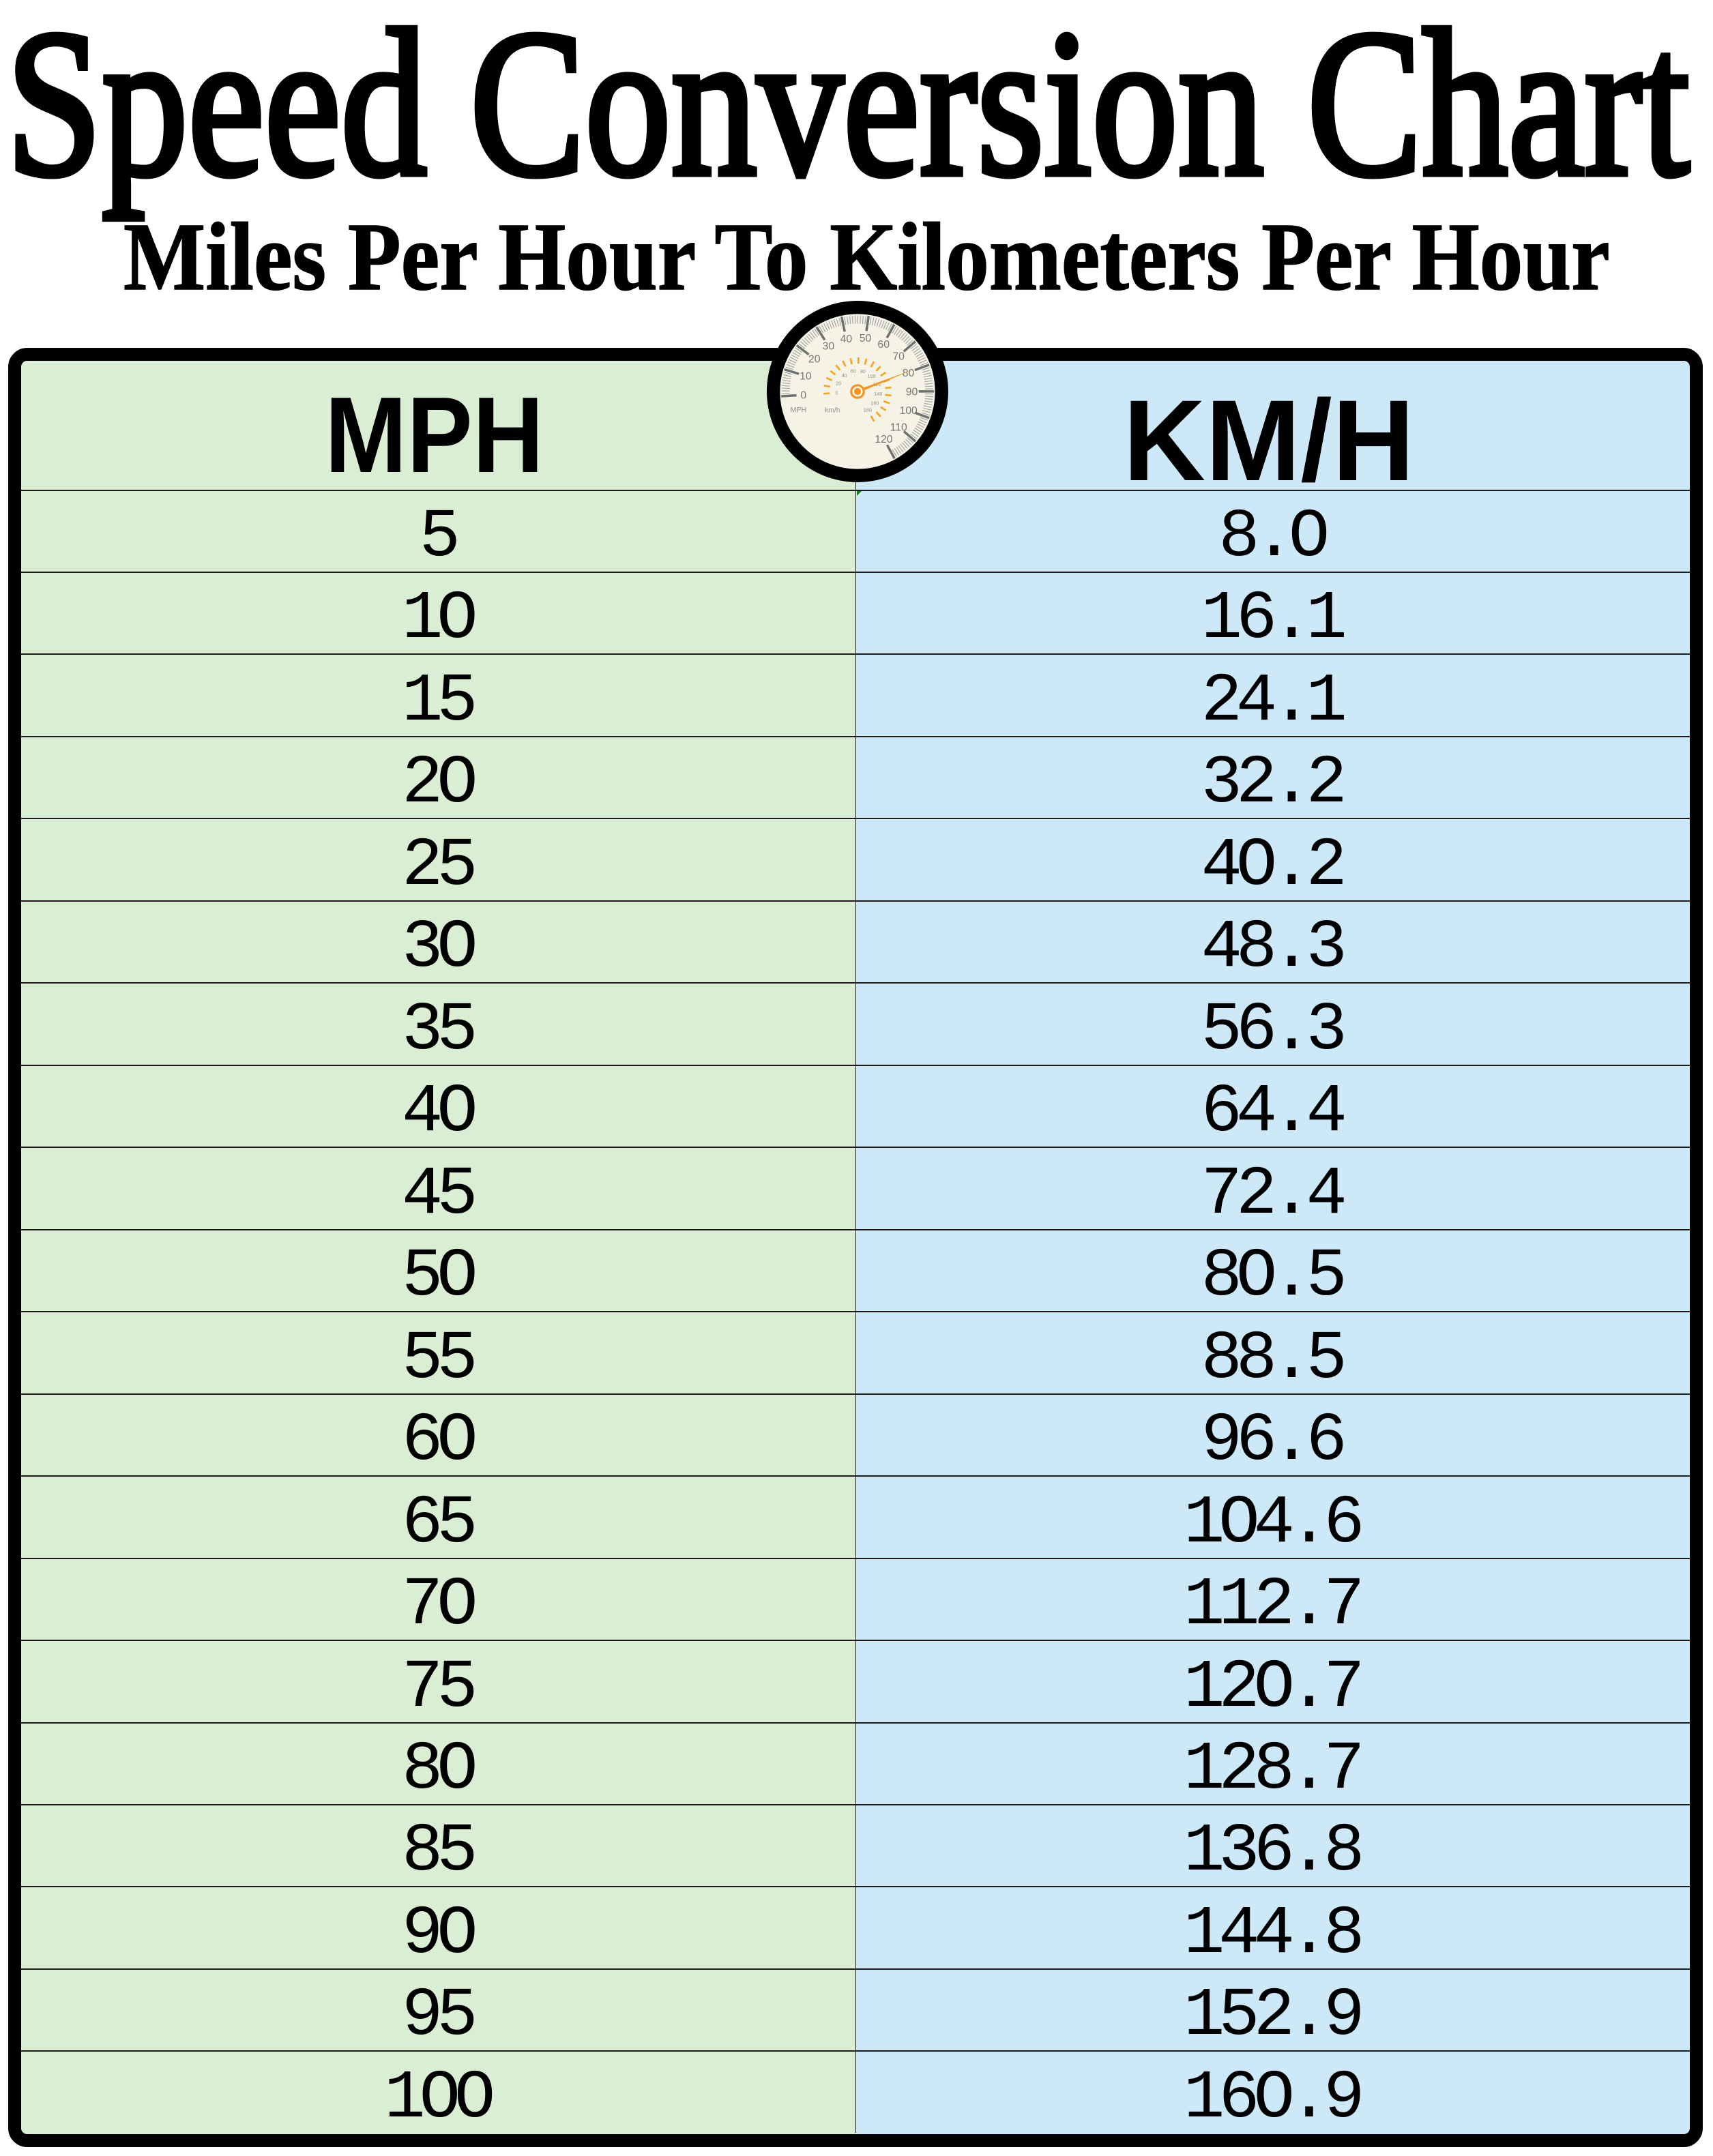 This screenshot has width=1713, height=2156. I want to click on svg-text: 120, so click(884, 440).